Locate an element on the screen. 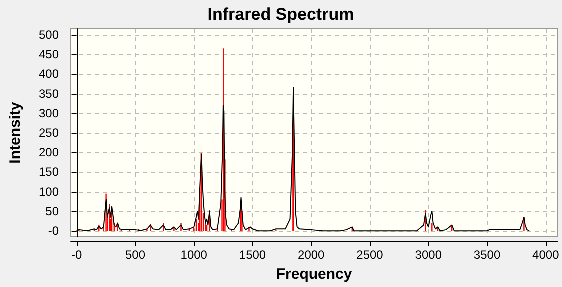 The height and width of the screenshot is (287, 562). y-tick-label: 500 is located at coordinates (49, 35).